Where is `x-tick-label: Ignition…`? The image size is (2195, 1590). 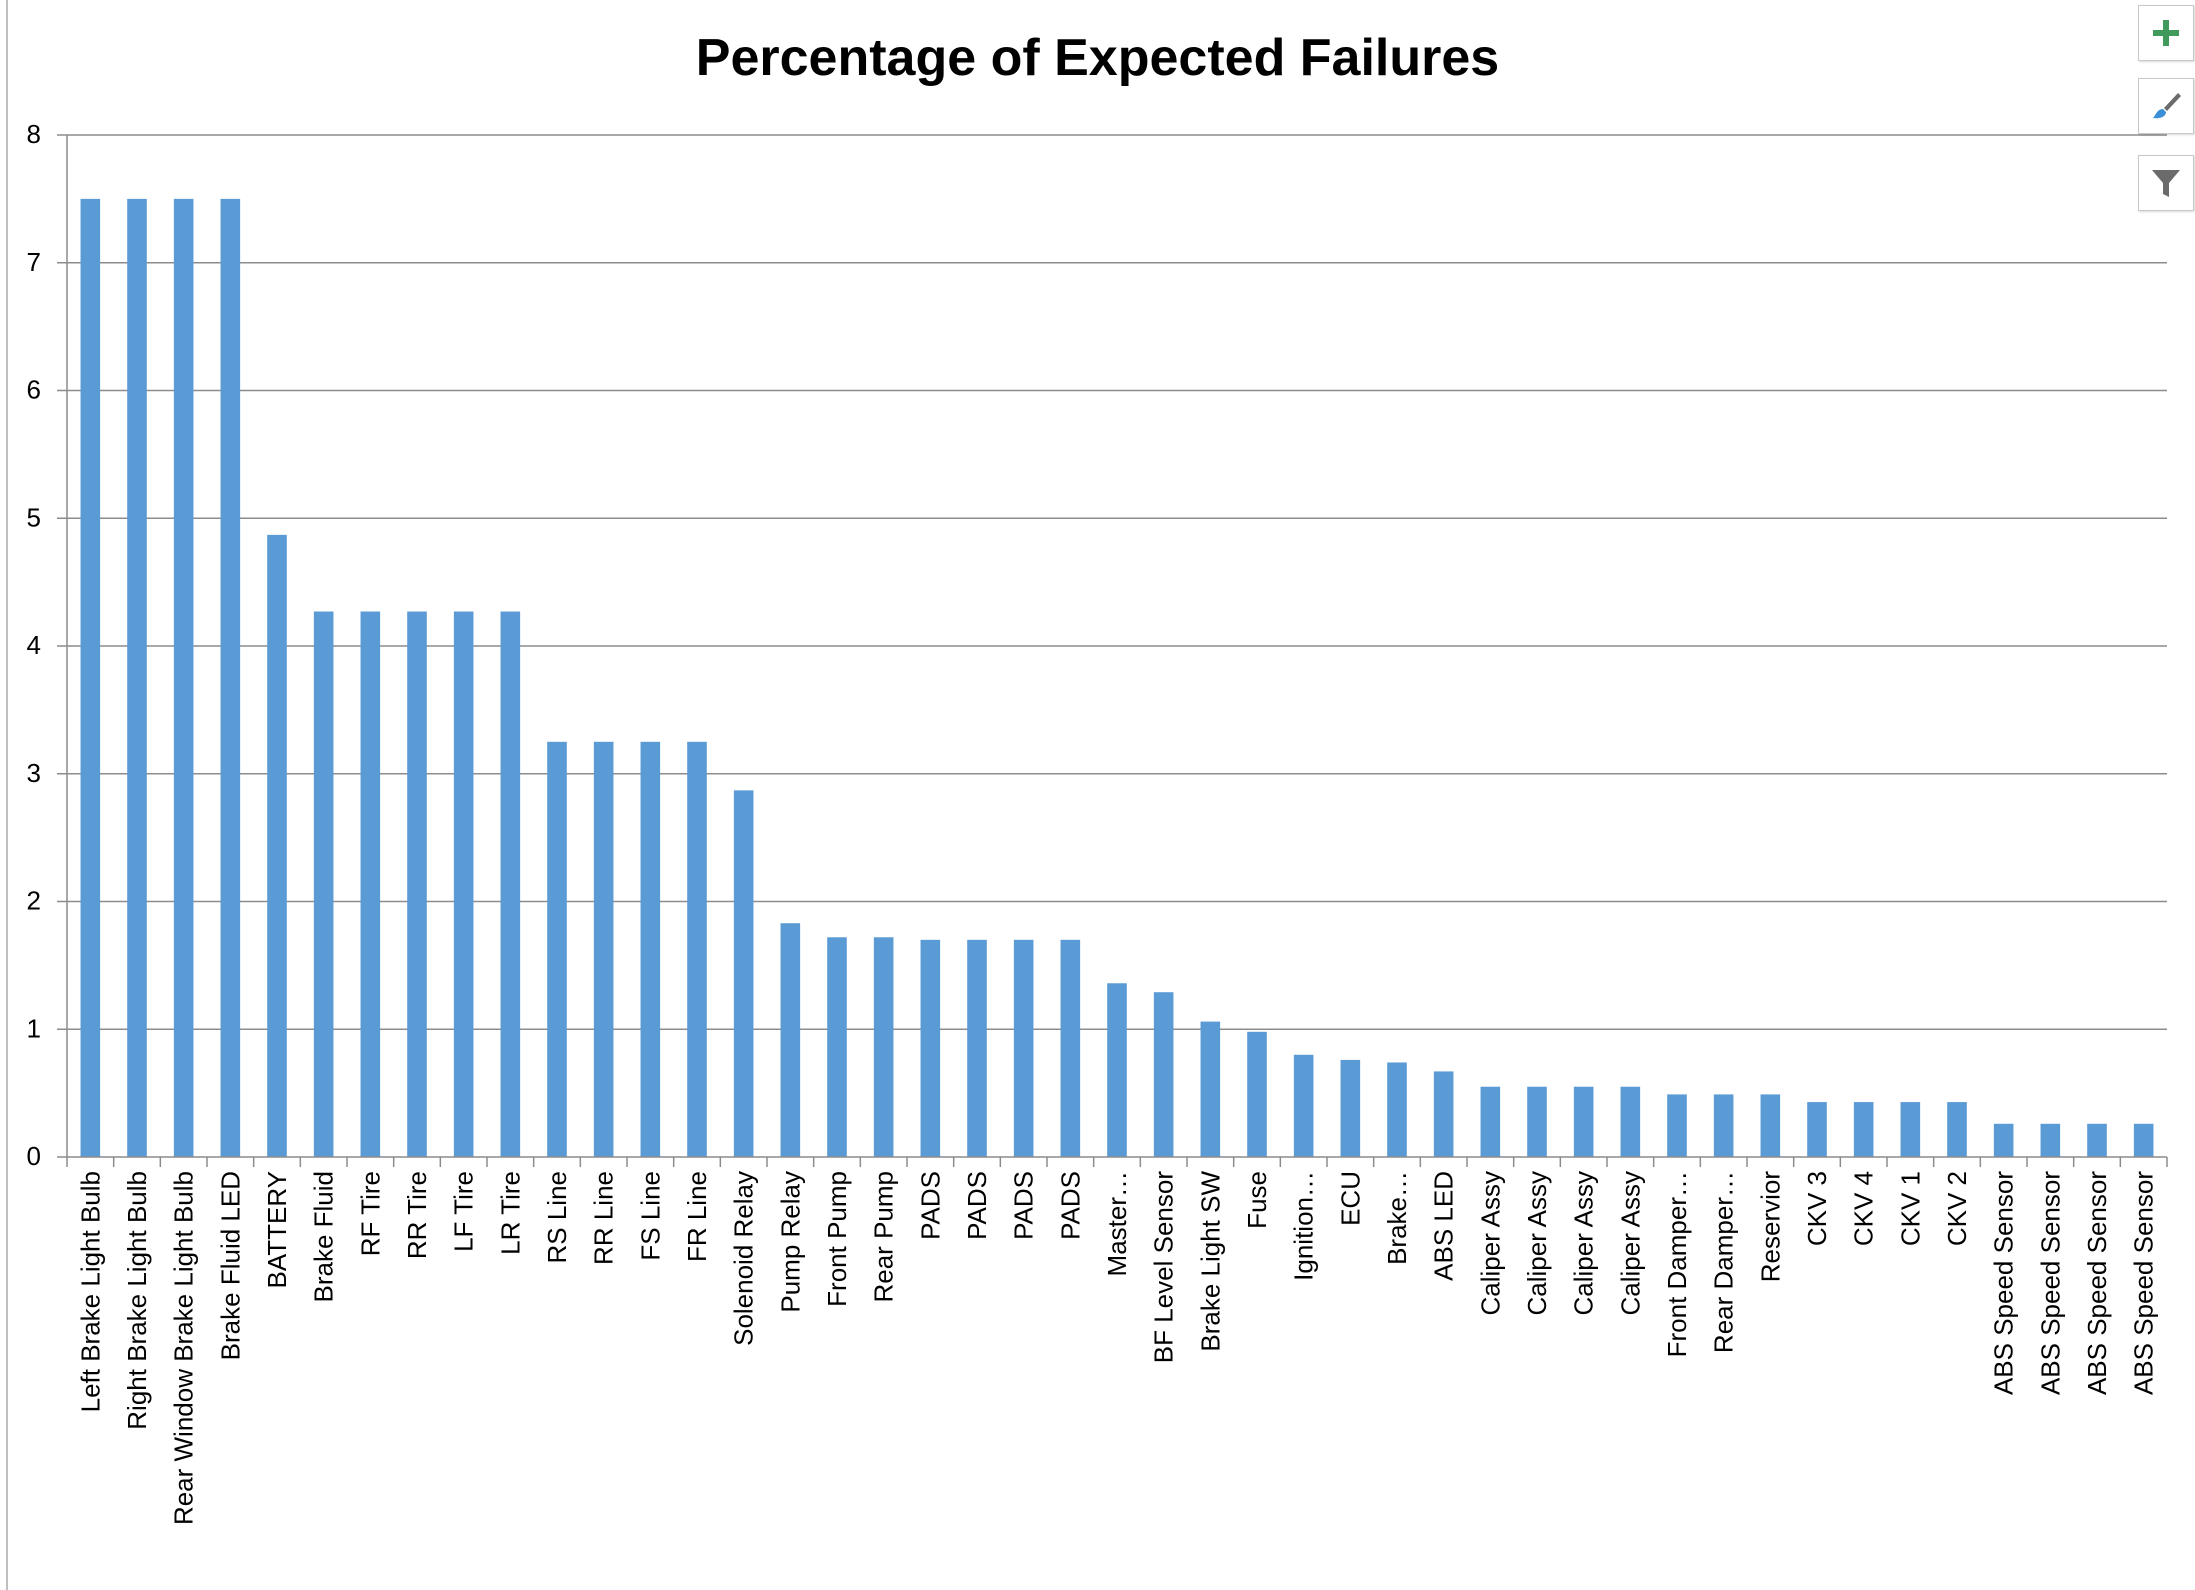 x-tick-label: Ignition… is located at coordinates (1304, 1226).